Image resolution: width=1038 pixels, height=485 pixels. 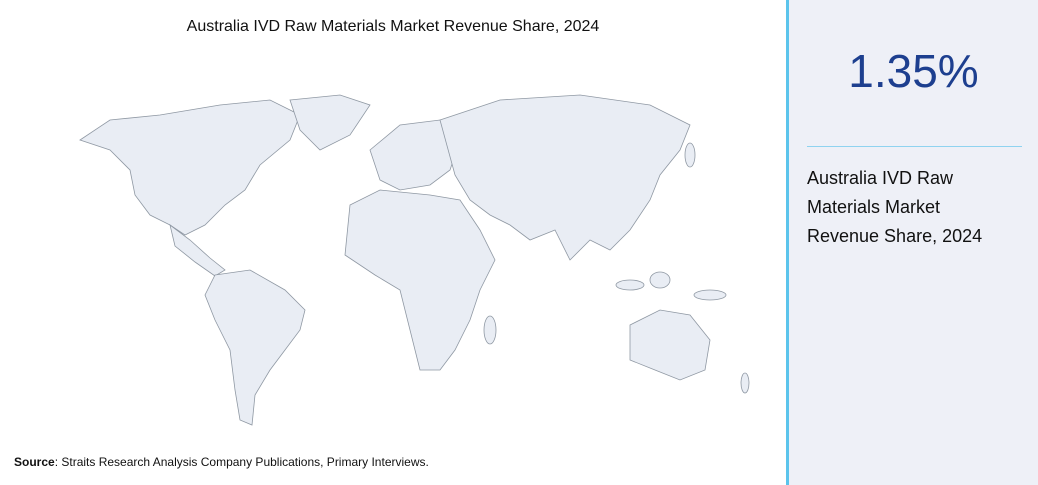 What do you see at coordinates (490, 330) in the screenshot?
I see `madagascar` at bounding box center [490, 330].